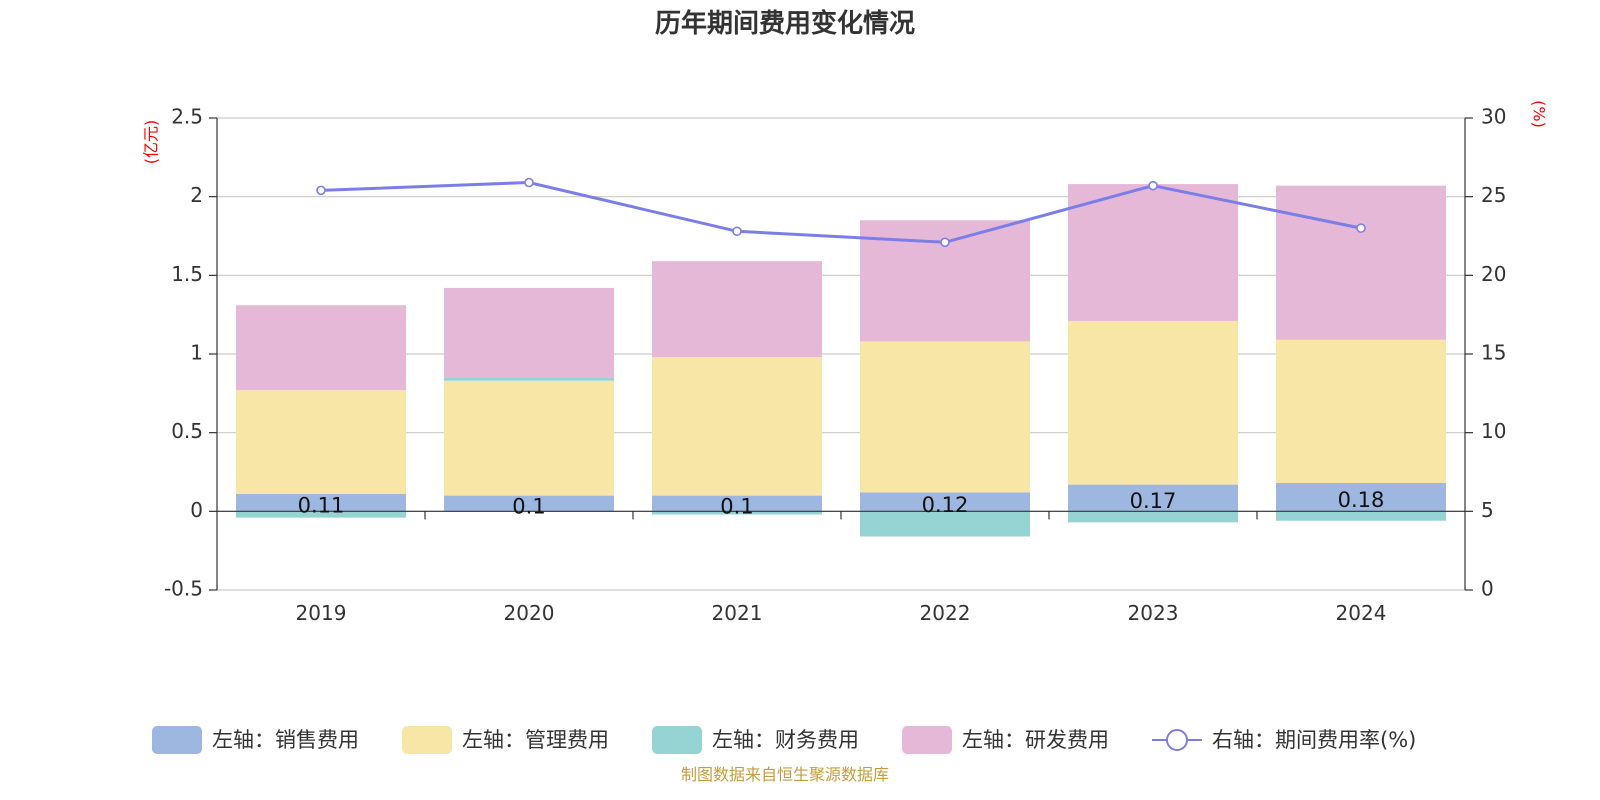 The image size is (1600, 800). I want to click on legend-label-finance: 左轴：财务费用, so click(785, 740).